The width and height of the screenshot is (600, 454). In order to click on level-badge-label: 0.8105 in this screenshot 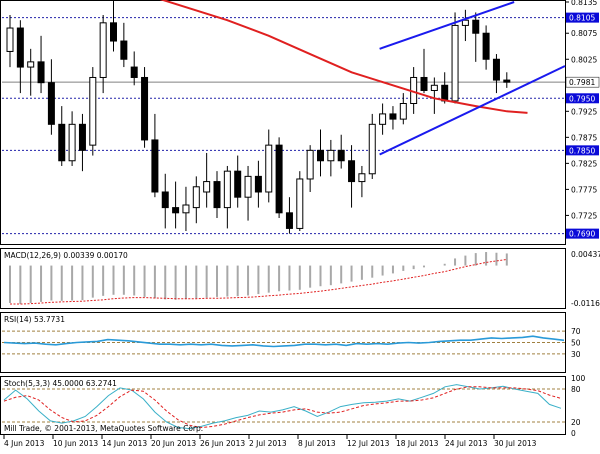, I will do `click(582, 18)`.